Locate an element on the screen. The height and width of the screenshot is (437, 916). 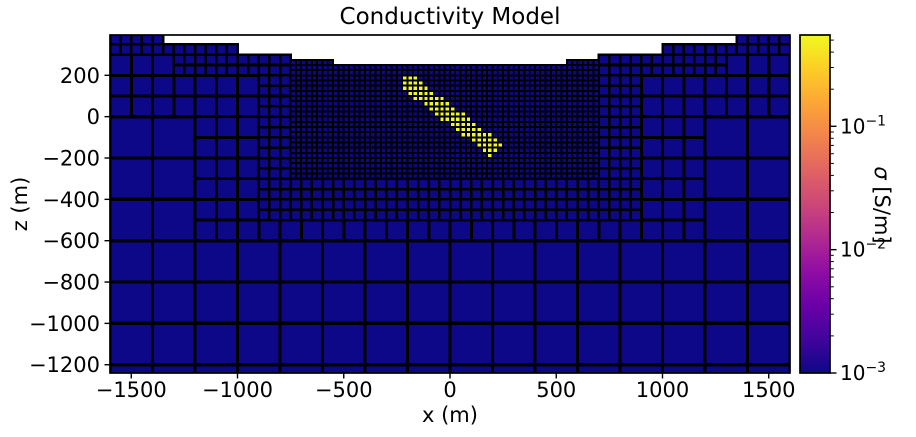
x-tick-label: −1500 is located at coordinates (131, 390).